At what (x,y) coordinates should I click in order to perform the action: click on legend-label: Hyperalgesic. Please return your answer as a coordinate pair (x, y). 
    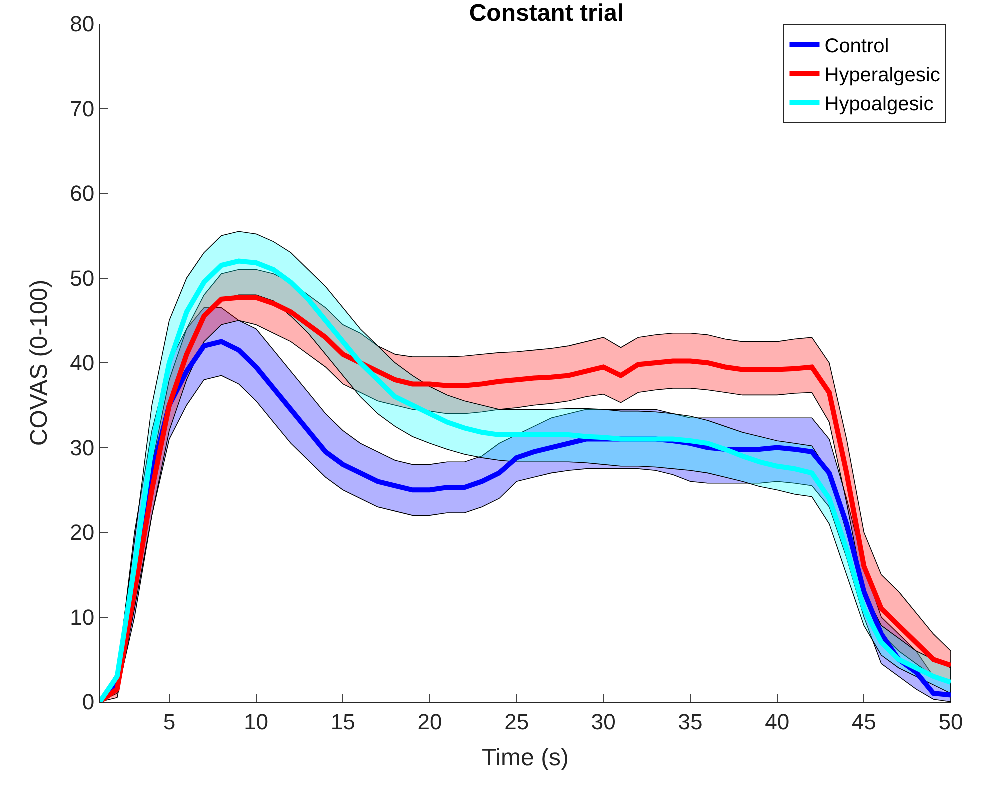
    Looking at the image, I should click on (882, 75).